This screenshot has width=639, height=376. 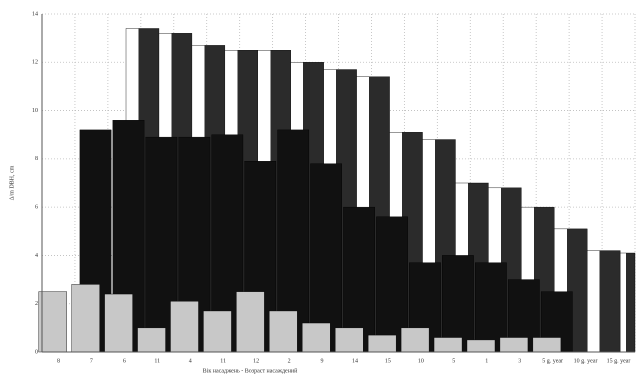 What do you see at coordinates (36, 256) in the screenshot?
I see `y-tick-label: 4` at bounding box center [36, 256].